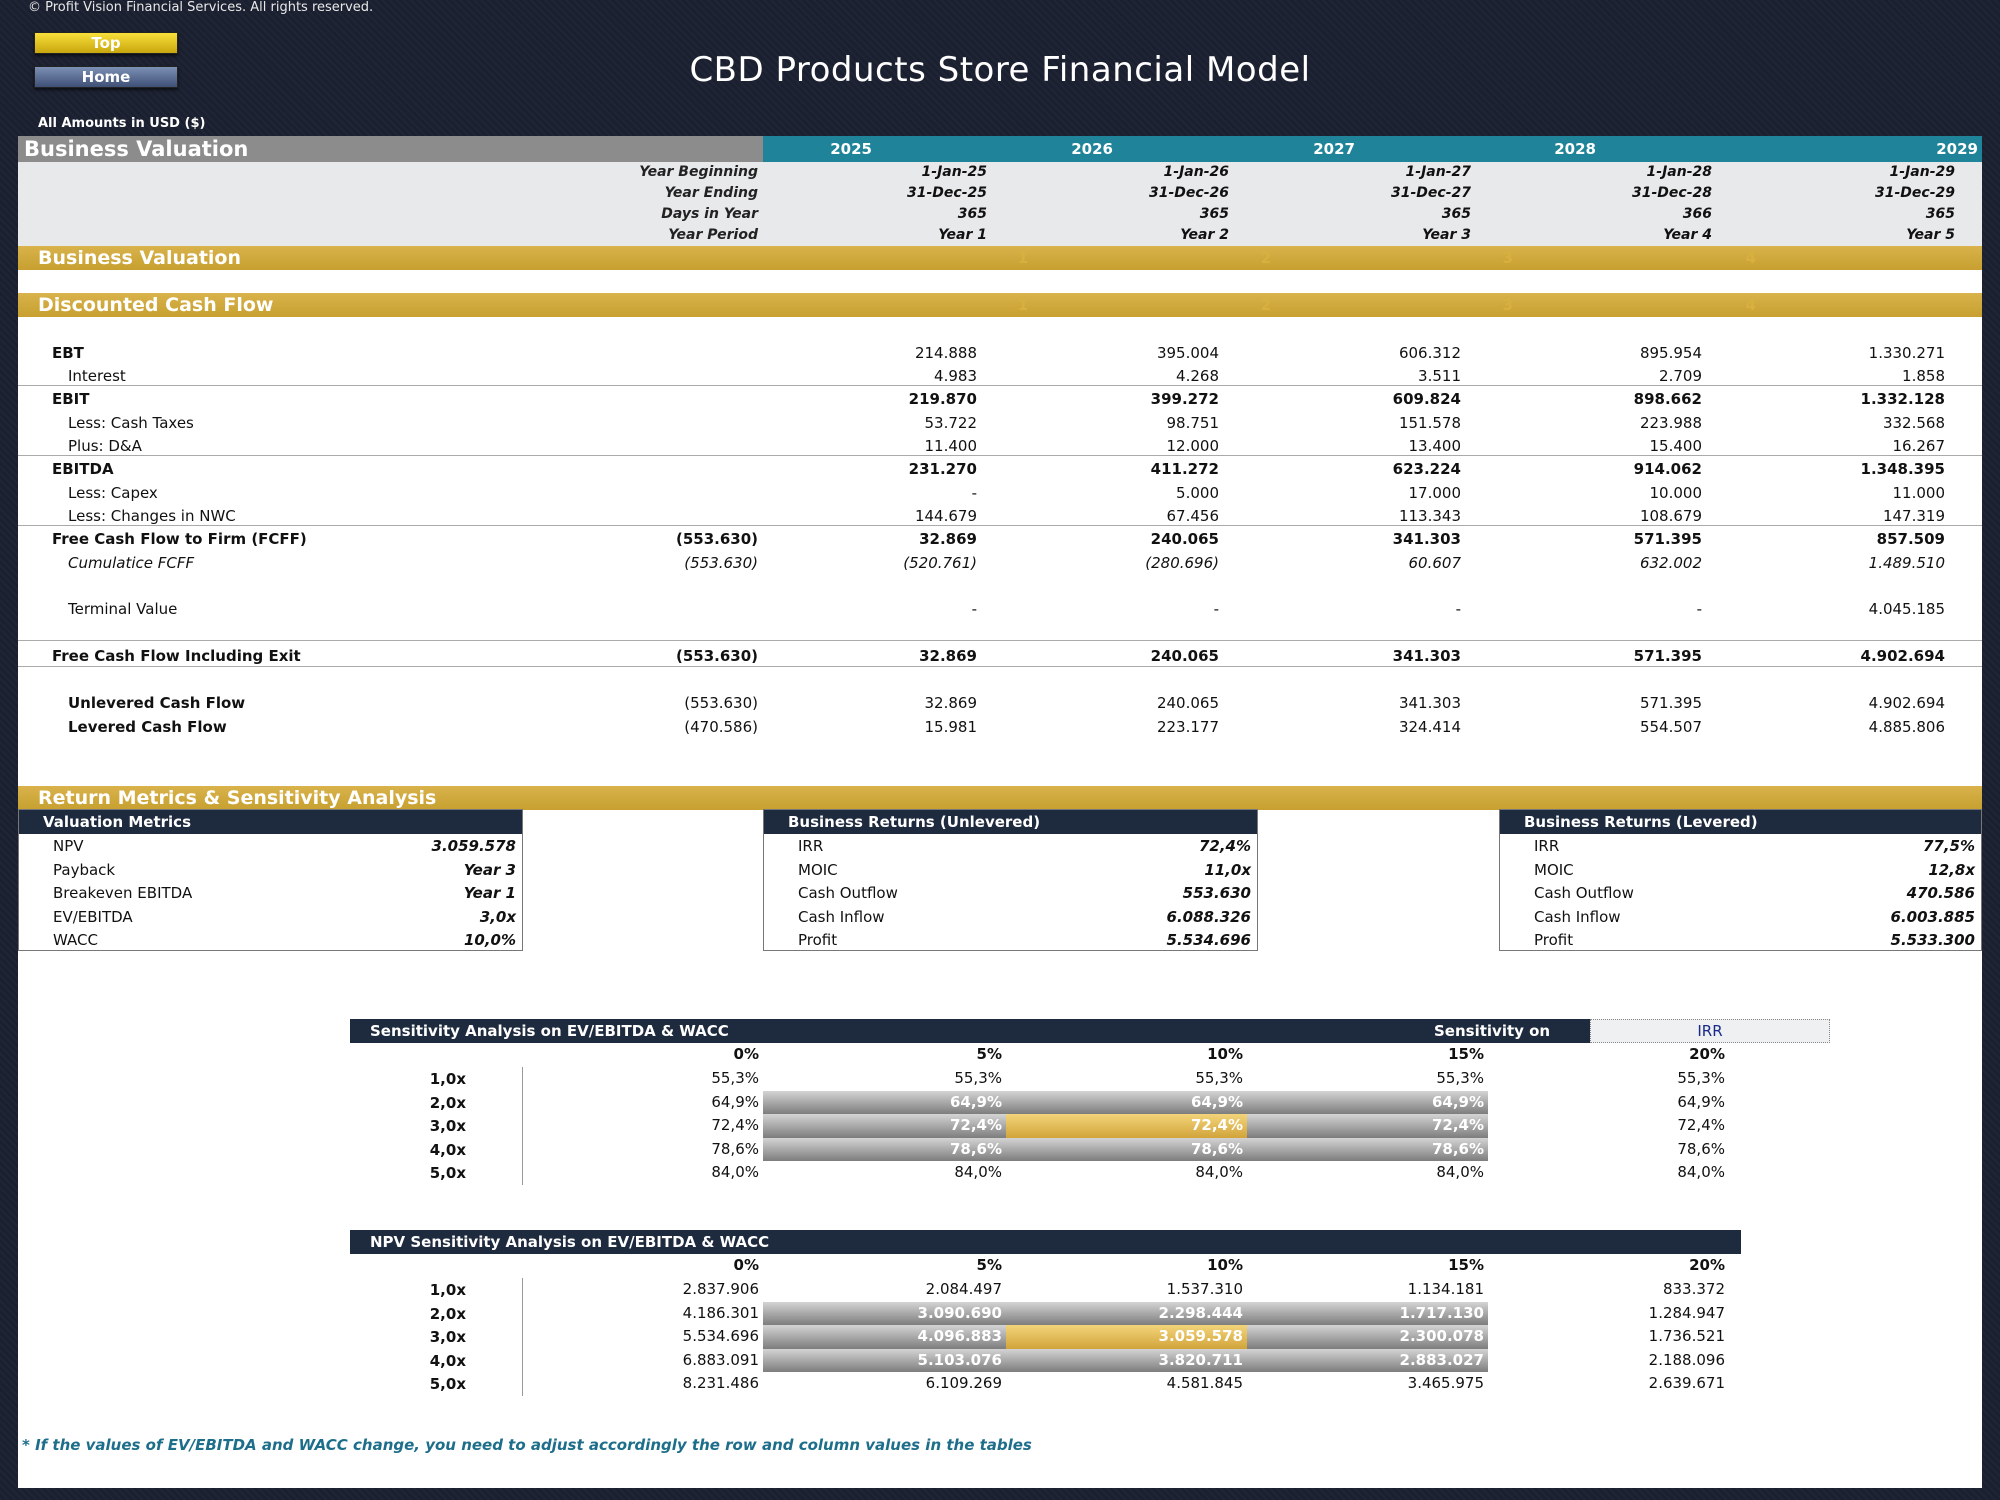 The width and height of the screenshot is (2000, 1500). Describe the element at coordinates (1902, 656) in the screenshot. I see `dcf-value: 4.902.694` at that location.